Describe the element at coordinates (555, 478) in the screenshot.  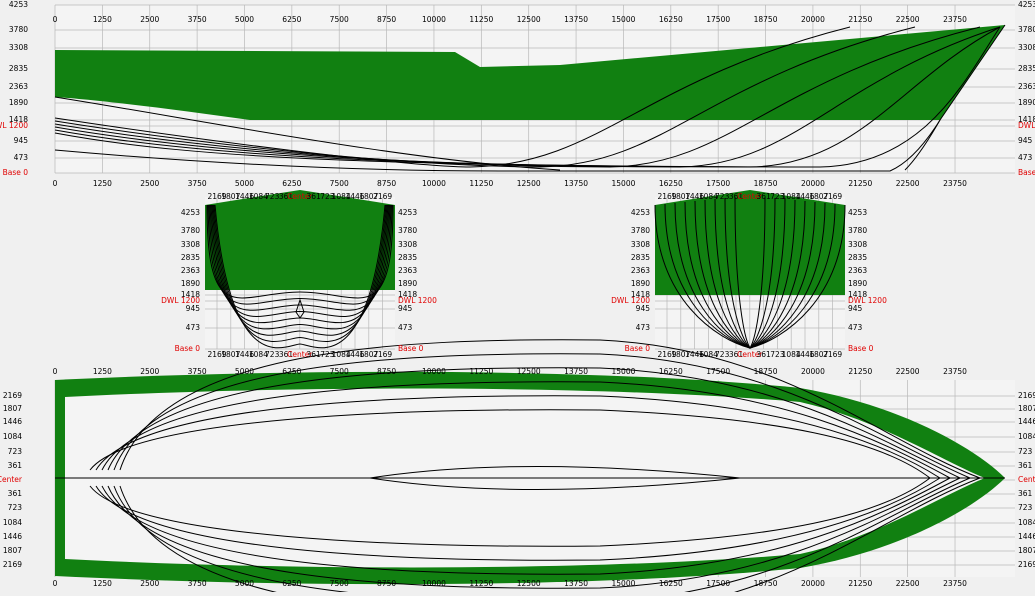
I see `plan-deck-lens` at that location.